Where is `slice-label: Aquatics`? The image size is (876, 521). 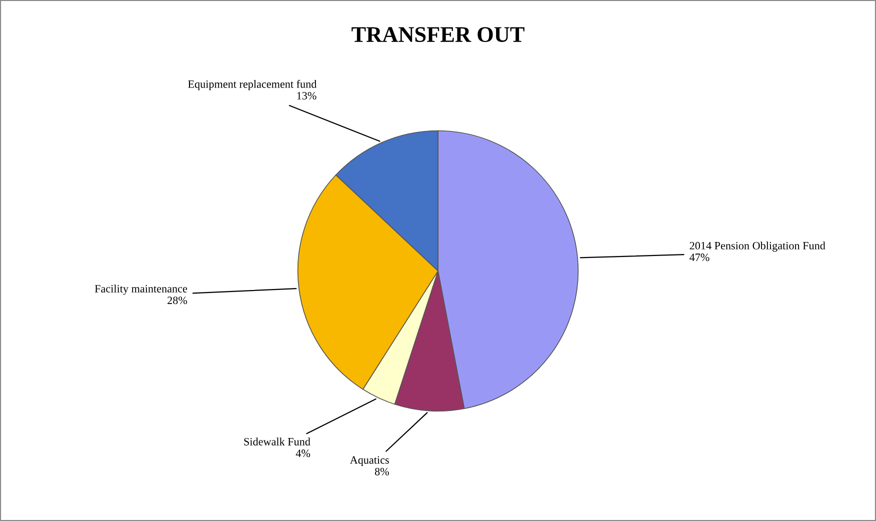
slice-label: Aquatics is located at coordinates (369, 461).